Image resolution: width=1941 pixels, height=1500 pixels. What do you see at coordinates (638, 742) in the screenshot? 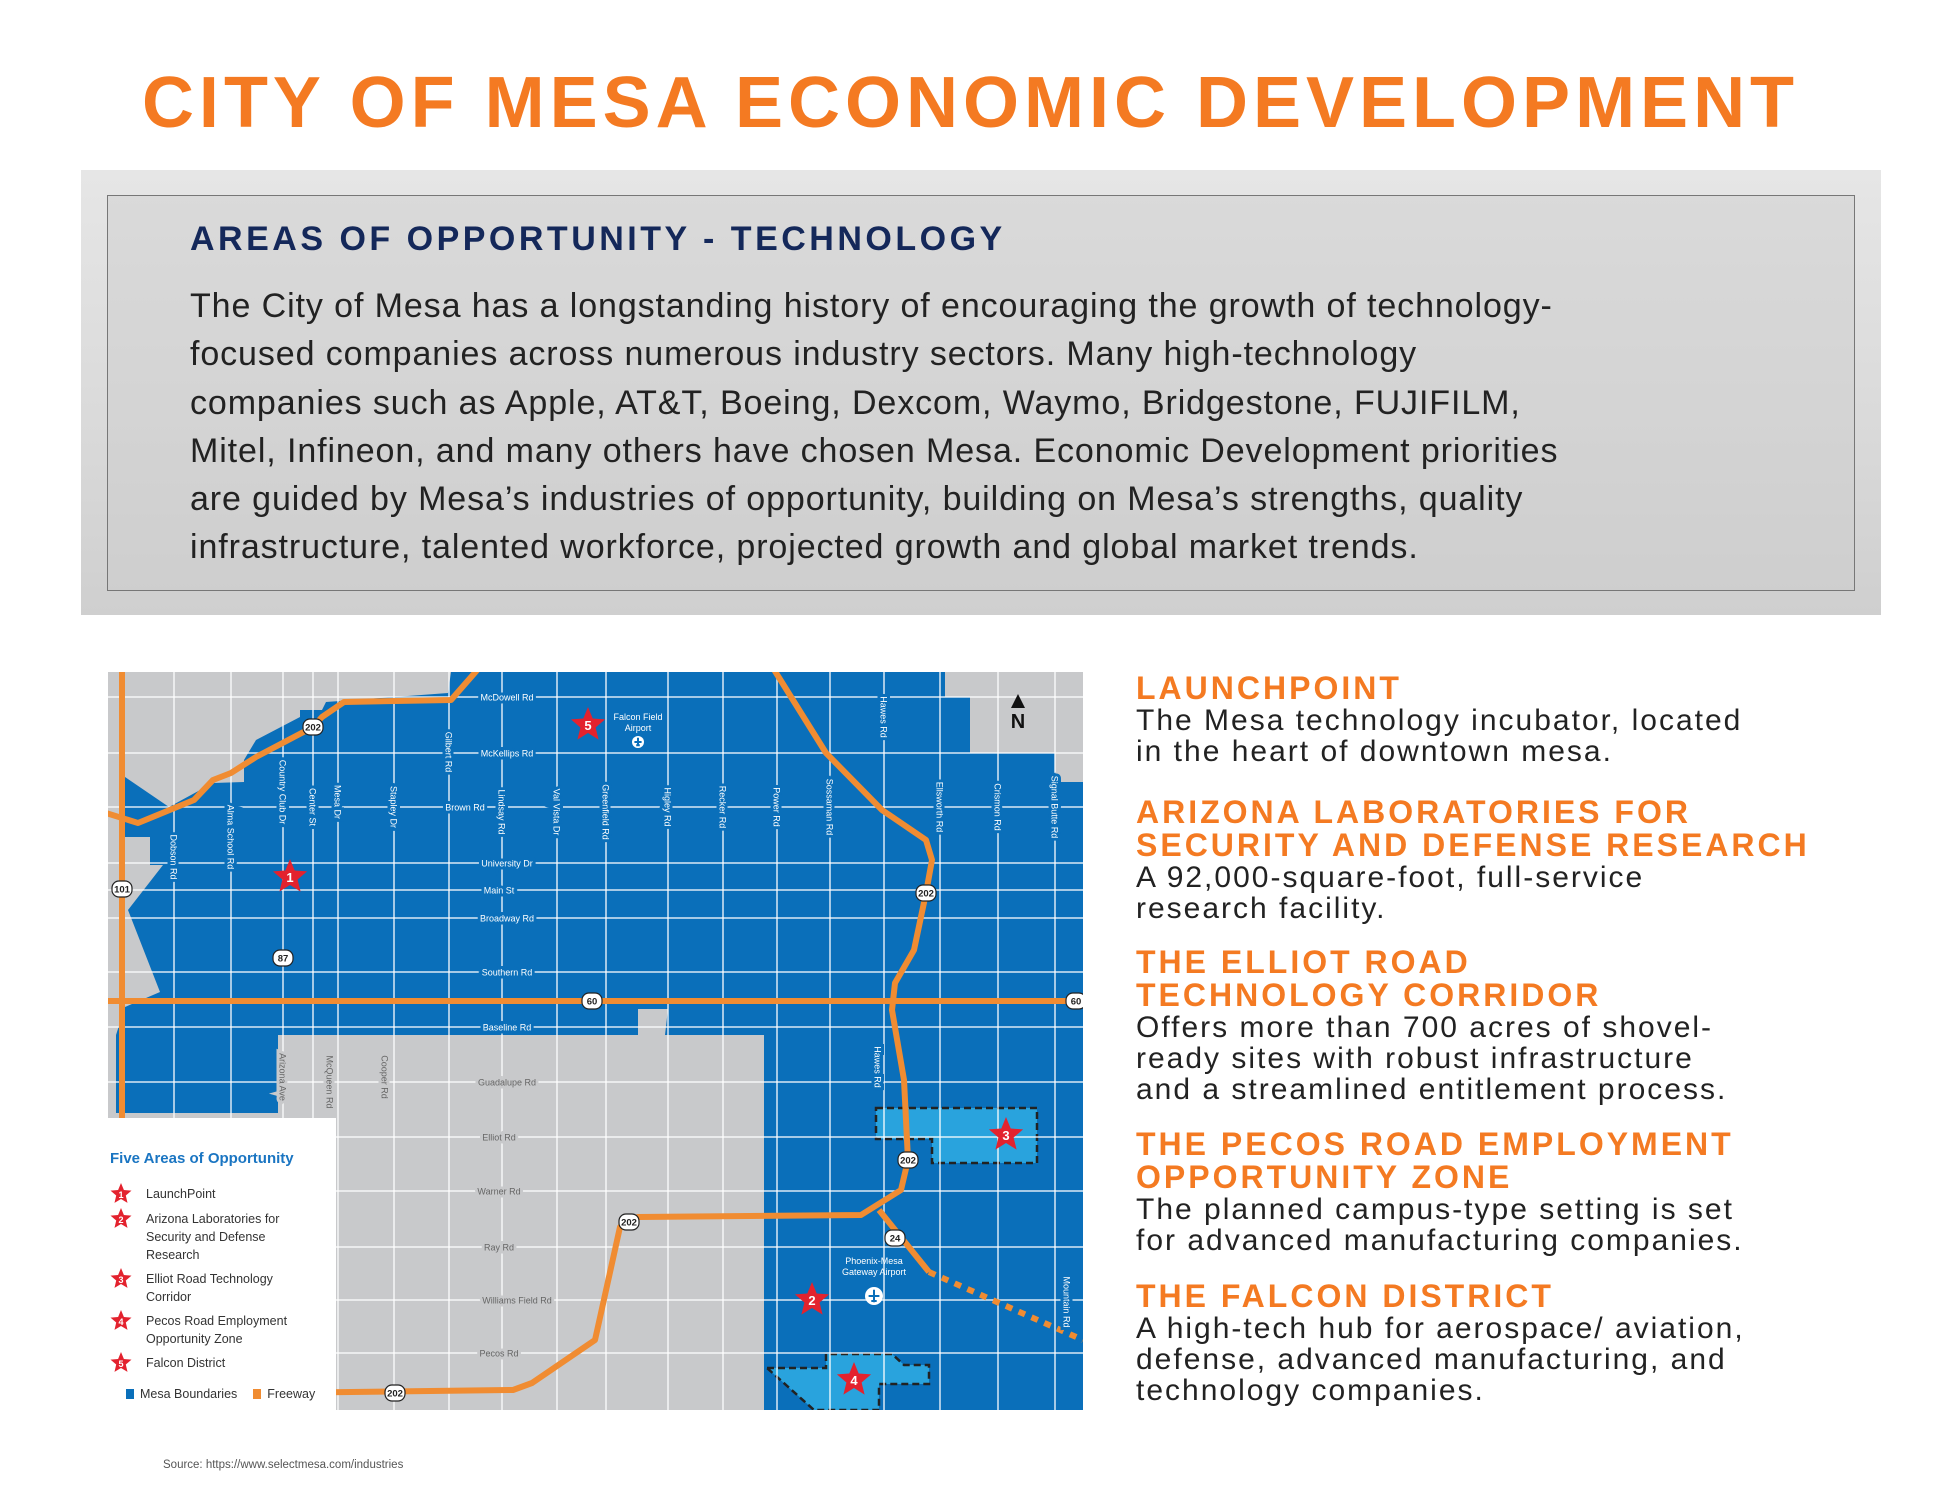
I see `airplane-glyph` at bounding box center [638, 742].